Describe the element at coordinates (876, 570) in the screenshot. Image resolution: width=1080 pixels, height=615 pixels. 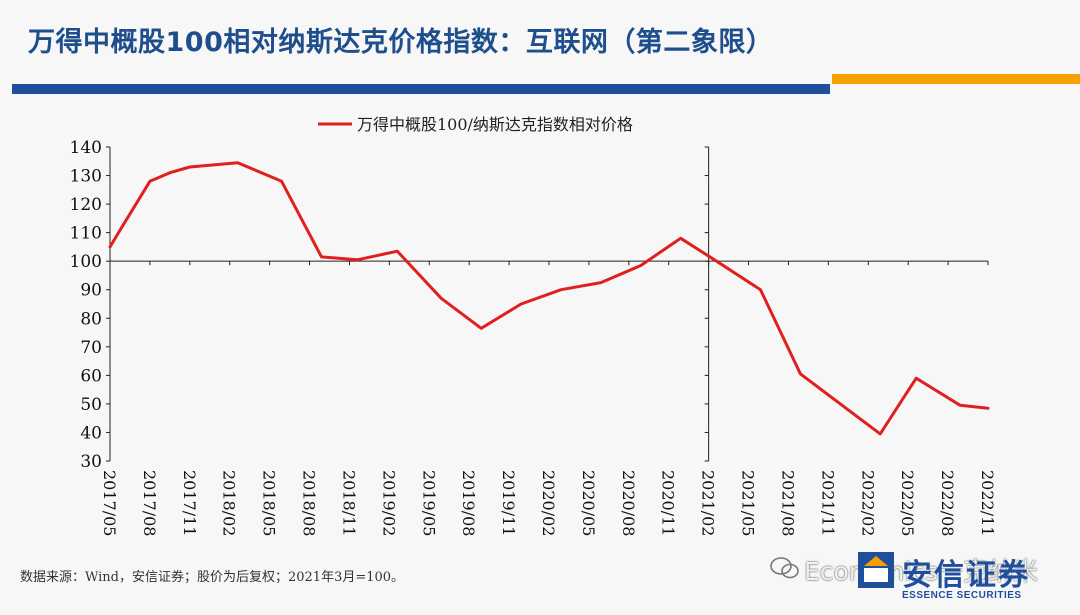
I see `brand-mark-icon` at that location.